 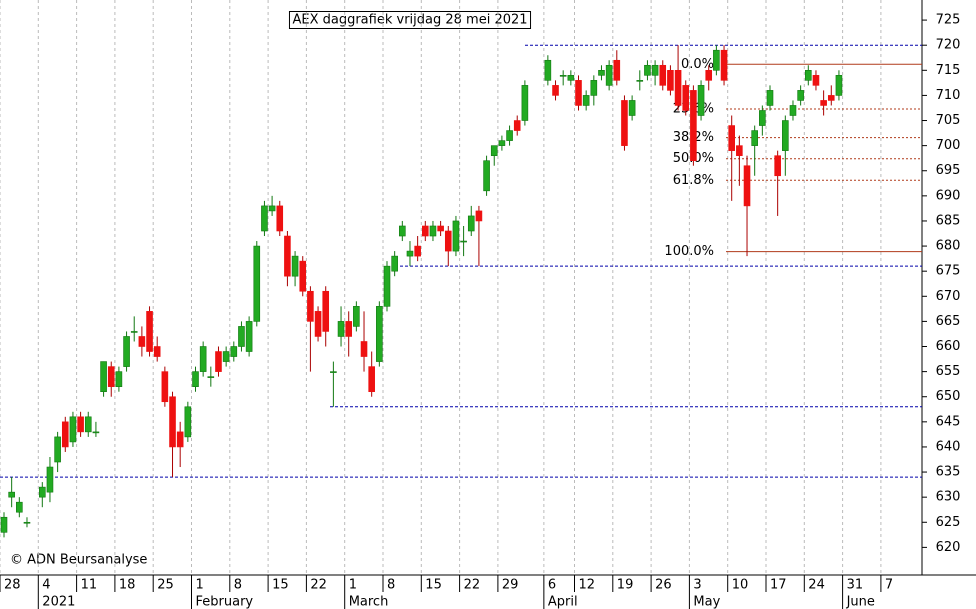 I want to click on x-tick-label: 25, so click(x=165, y=585).